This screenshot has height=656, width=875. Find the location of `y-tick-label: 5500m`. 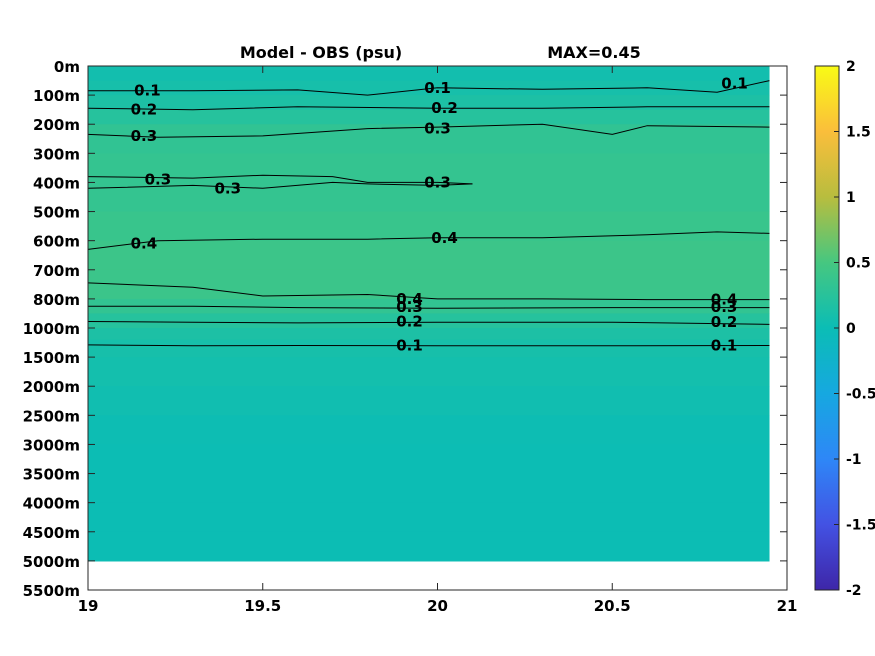

y-tick-label: 5500m is located at coordinates (51, 591).